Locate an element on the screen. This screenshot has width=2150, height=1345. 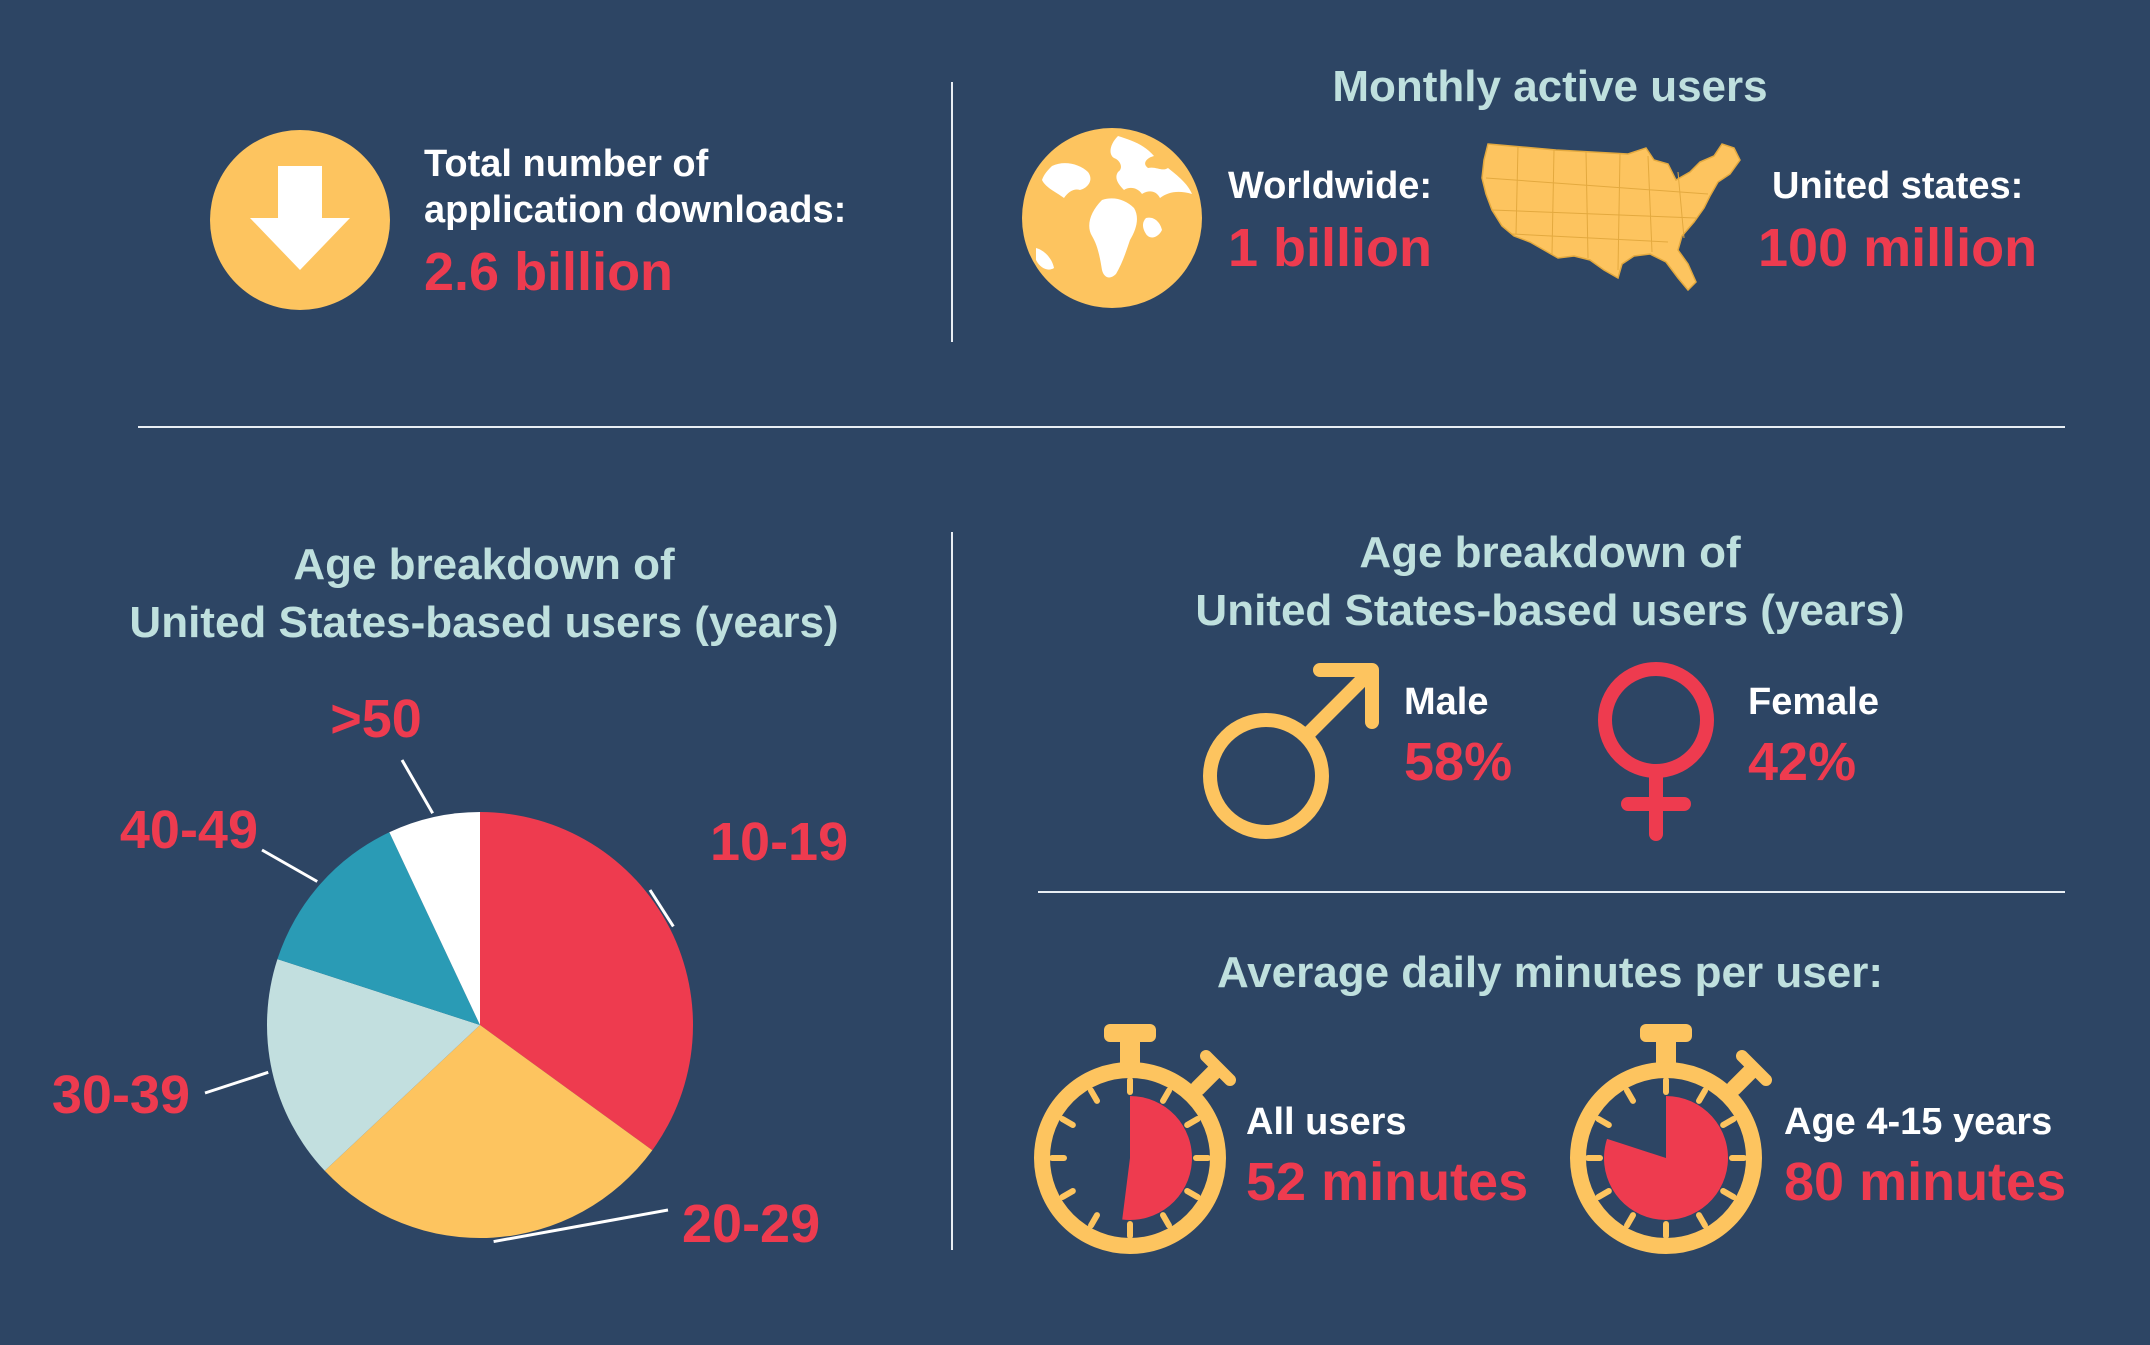
female-symbol-icon is located at coordinates (1656, 751).